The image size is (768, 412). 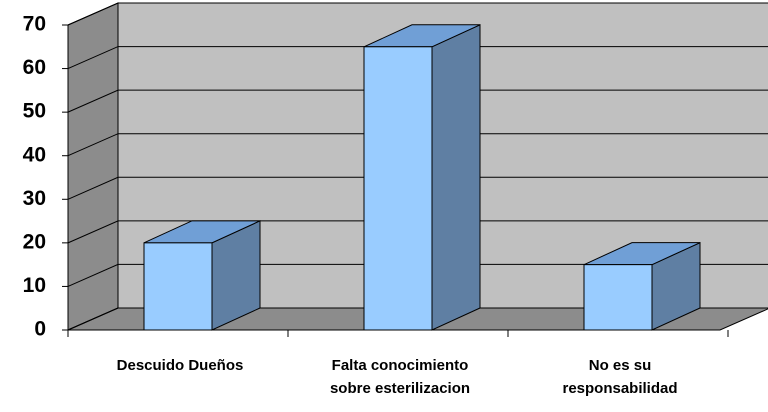 I want to click on y-tick-label: 70, so click(x=34, y=24).